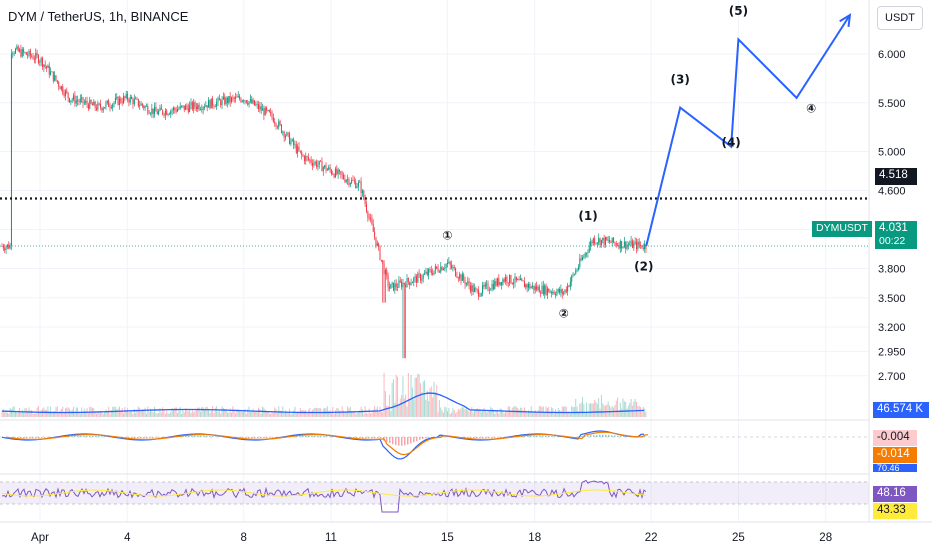 This screenshot has height=550, width=932. I want to click on x-tick-label: 11, so click(331, 538).